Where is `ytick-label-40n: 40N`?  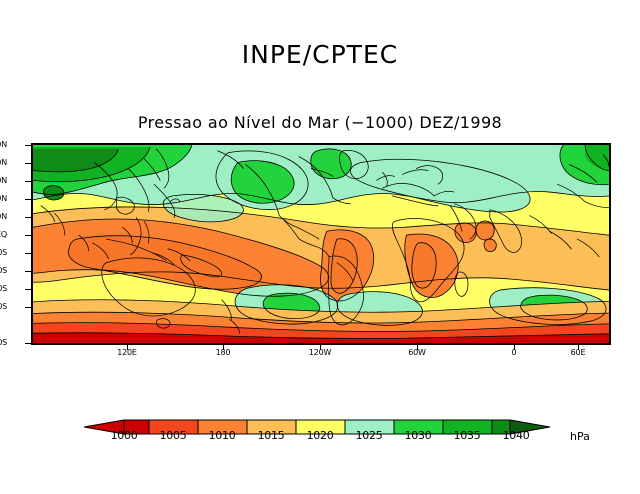 ytick-label-40n: 40N is located at coordinates (3, 162).